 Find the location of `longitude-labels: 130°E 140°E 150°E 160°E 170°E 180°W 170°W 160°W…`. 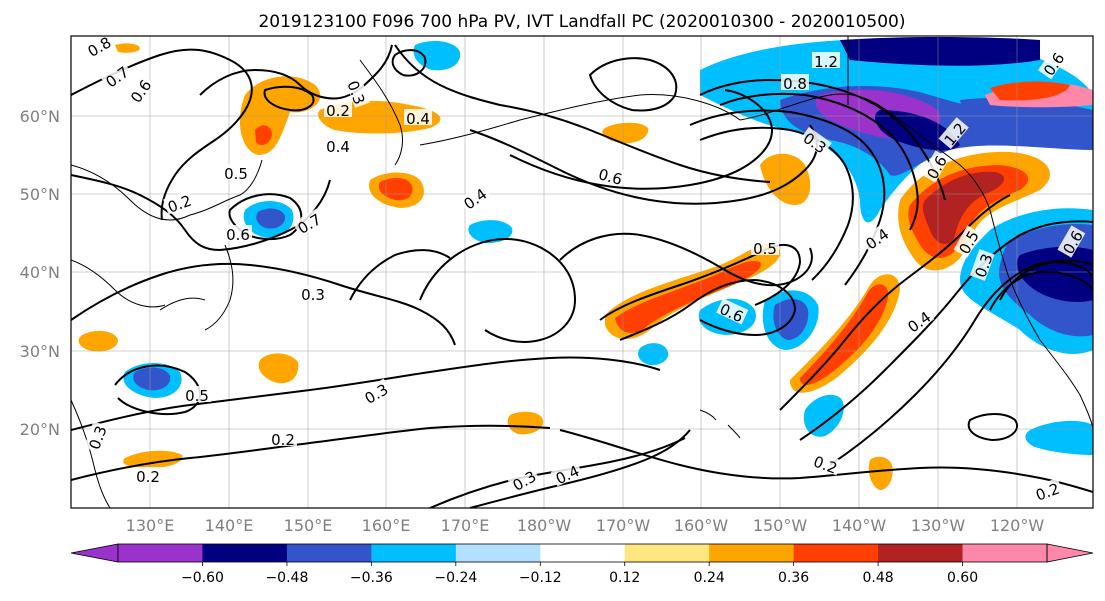

longitude-labels: 130°E 140°E 150°E 160°E 170°E 180°W 170°W 160°W… is located at coordinates (585, 525).